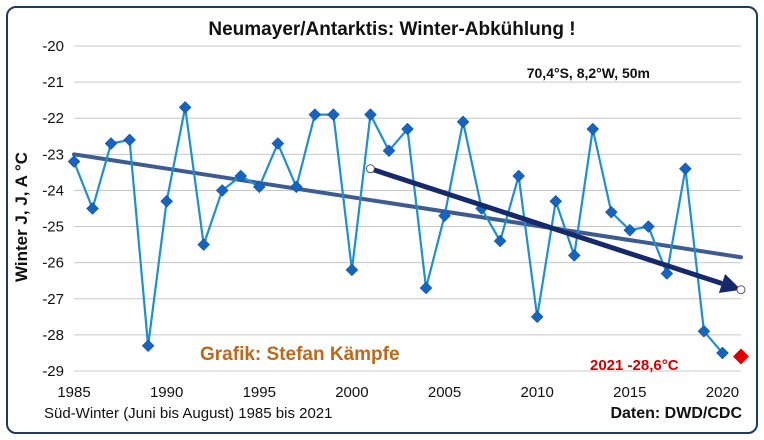 The width and height of the screenshot is (764, 440). I want to click on y-axis-label: Winter J, J, A °C, so click(21, 217).